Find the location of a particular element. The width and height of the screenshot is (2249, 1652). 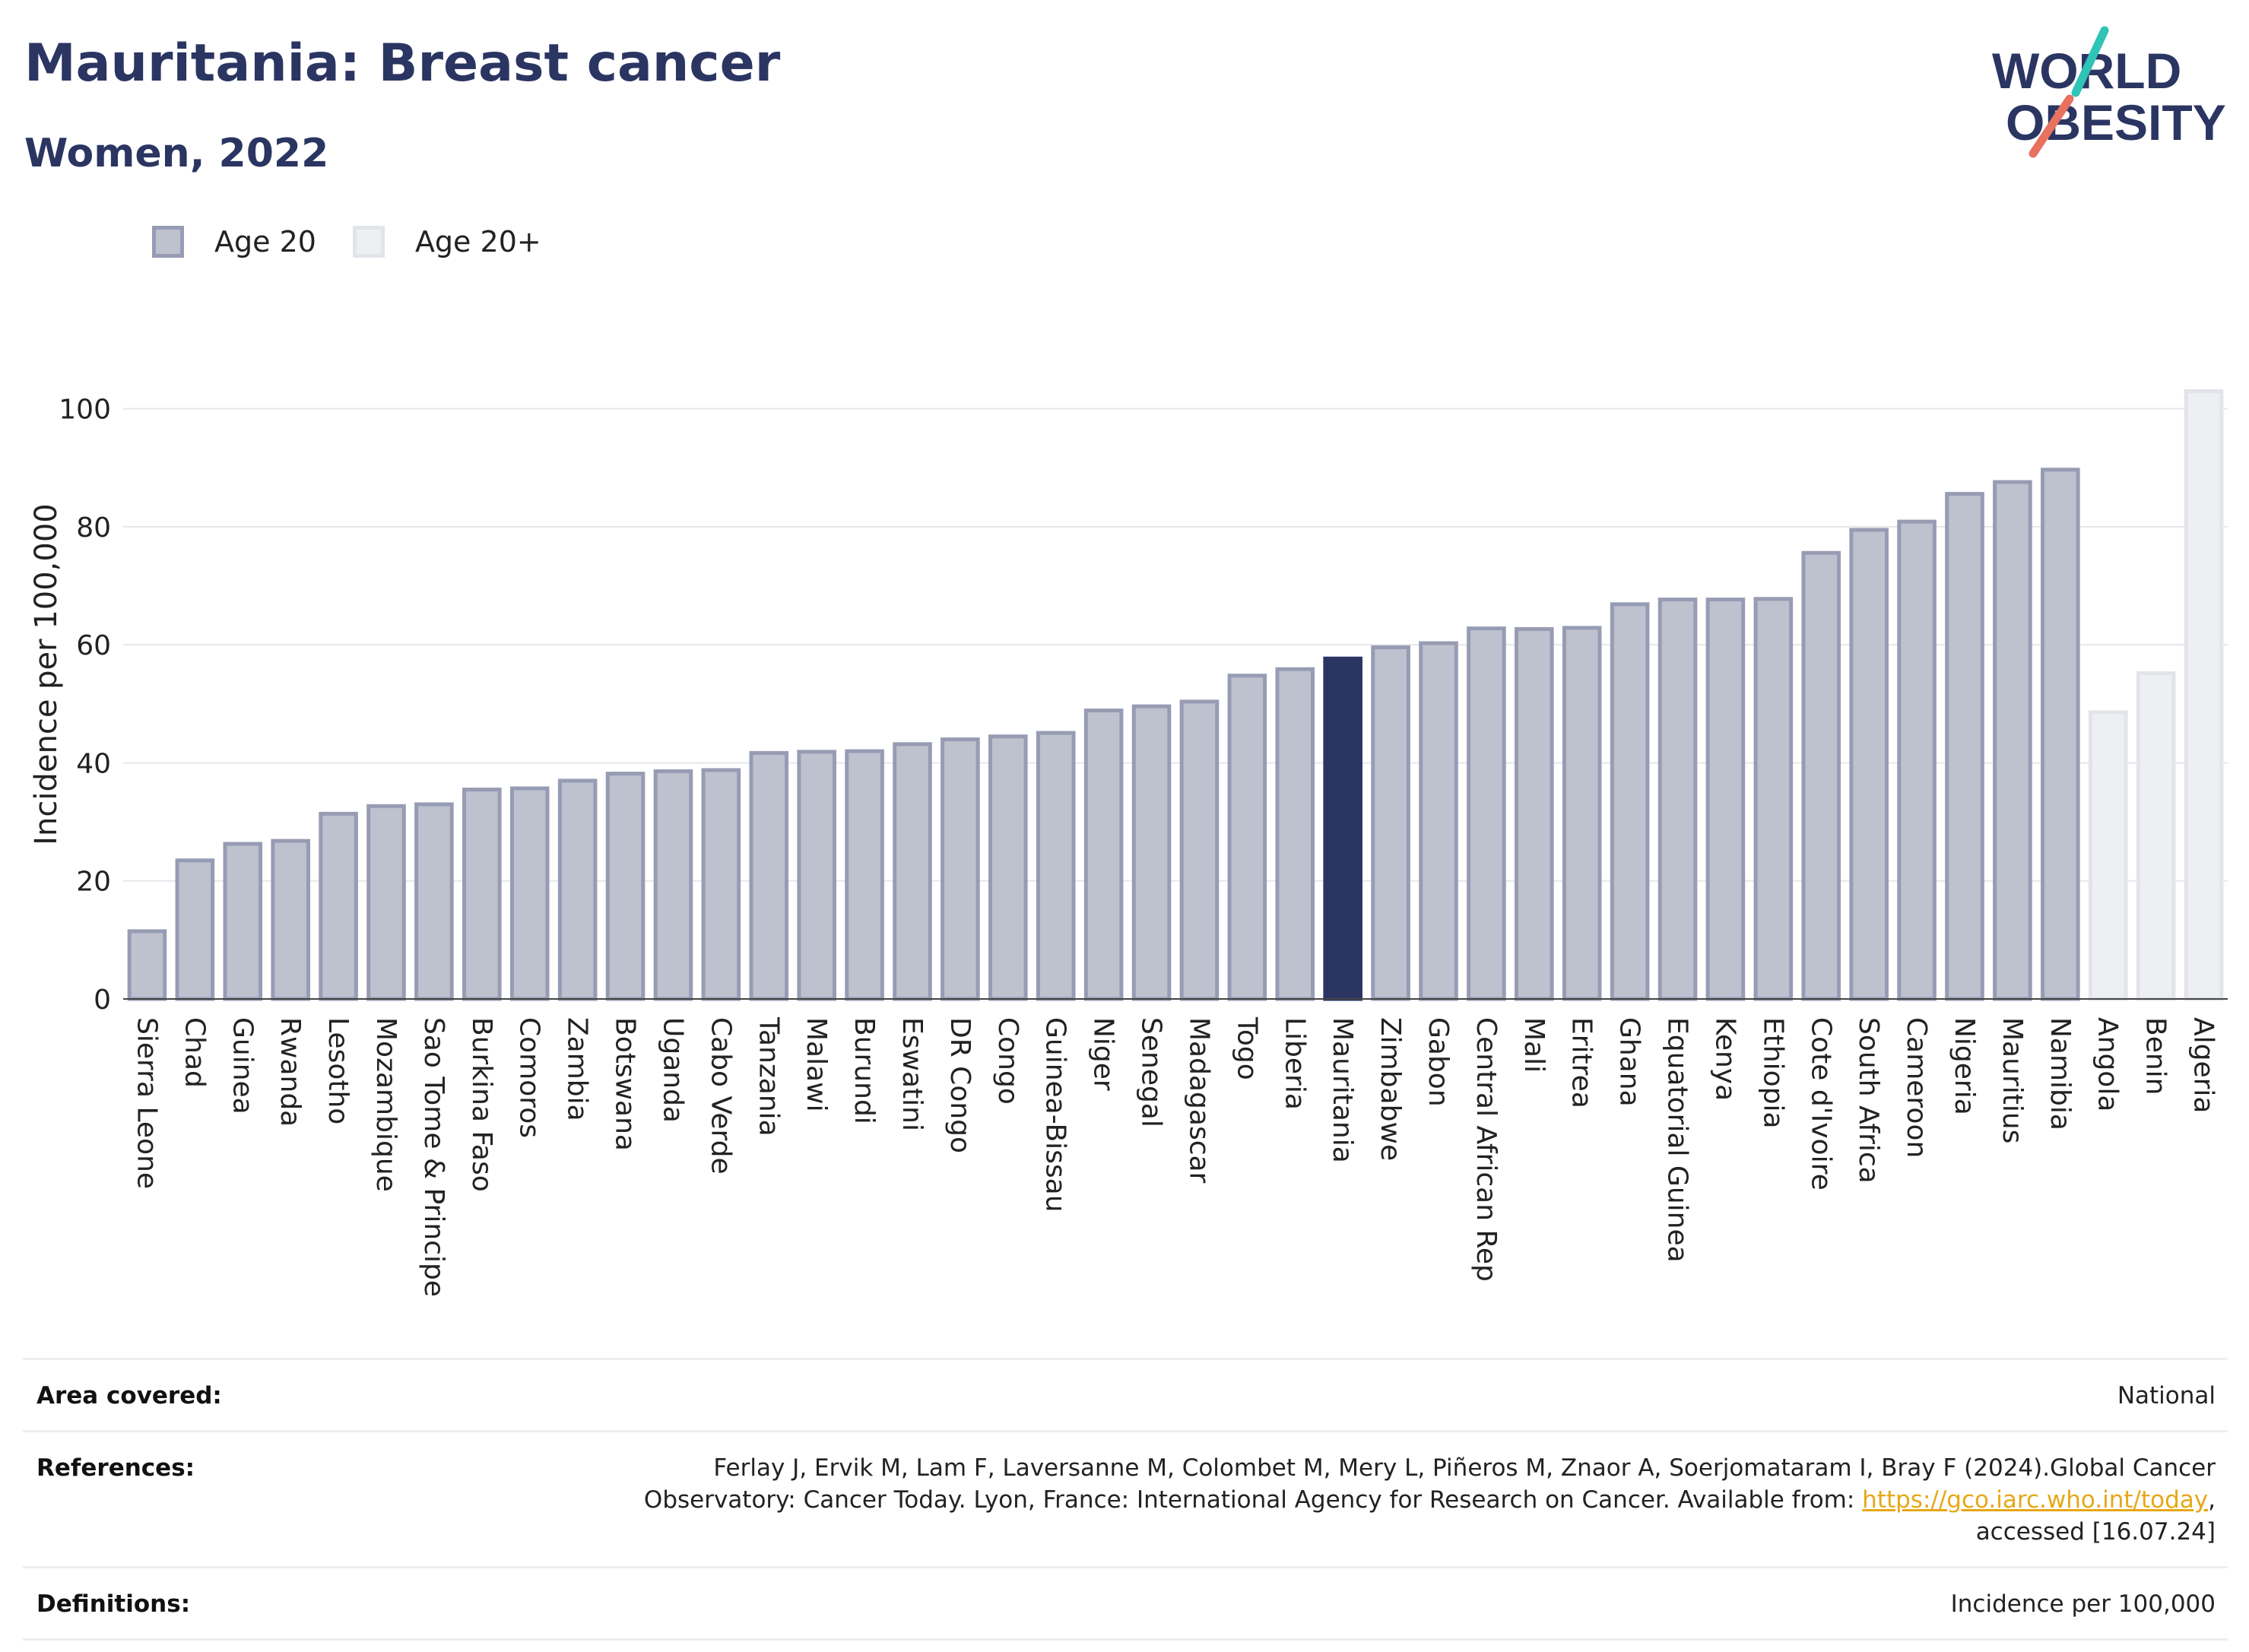

y-tick-label: 100 is located at coordinates (85, 410).